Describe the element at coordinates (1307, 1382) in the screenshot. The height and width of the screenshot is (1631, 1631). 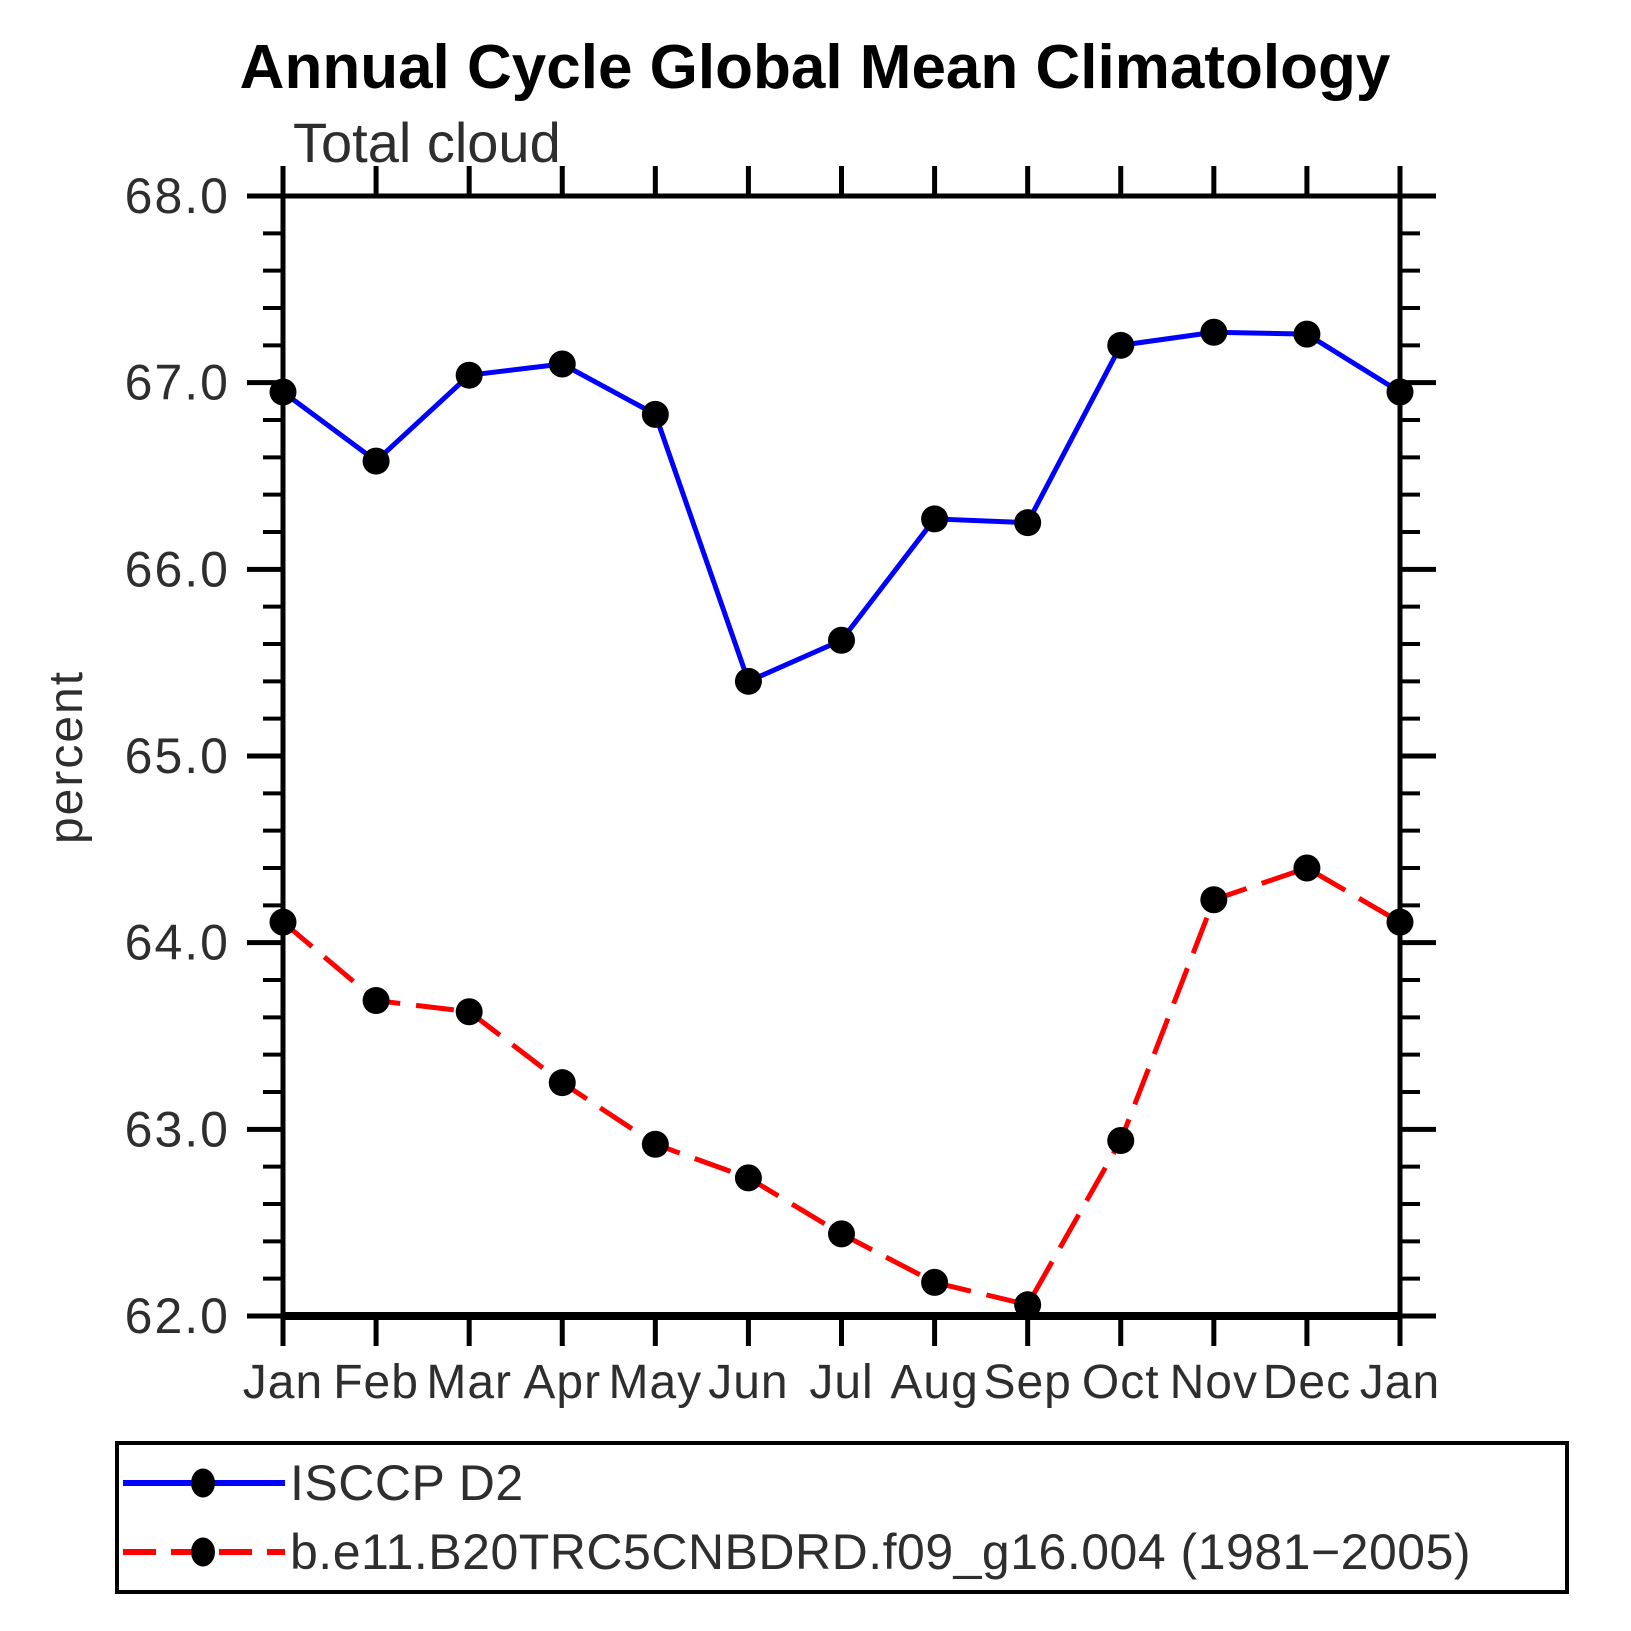
I see `x-tick-label: Dec` at that location.